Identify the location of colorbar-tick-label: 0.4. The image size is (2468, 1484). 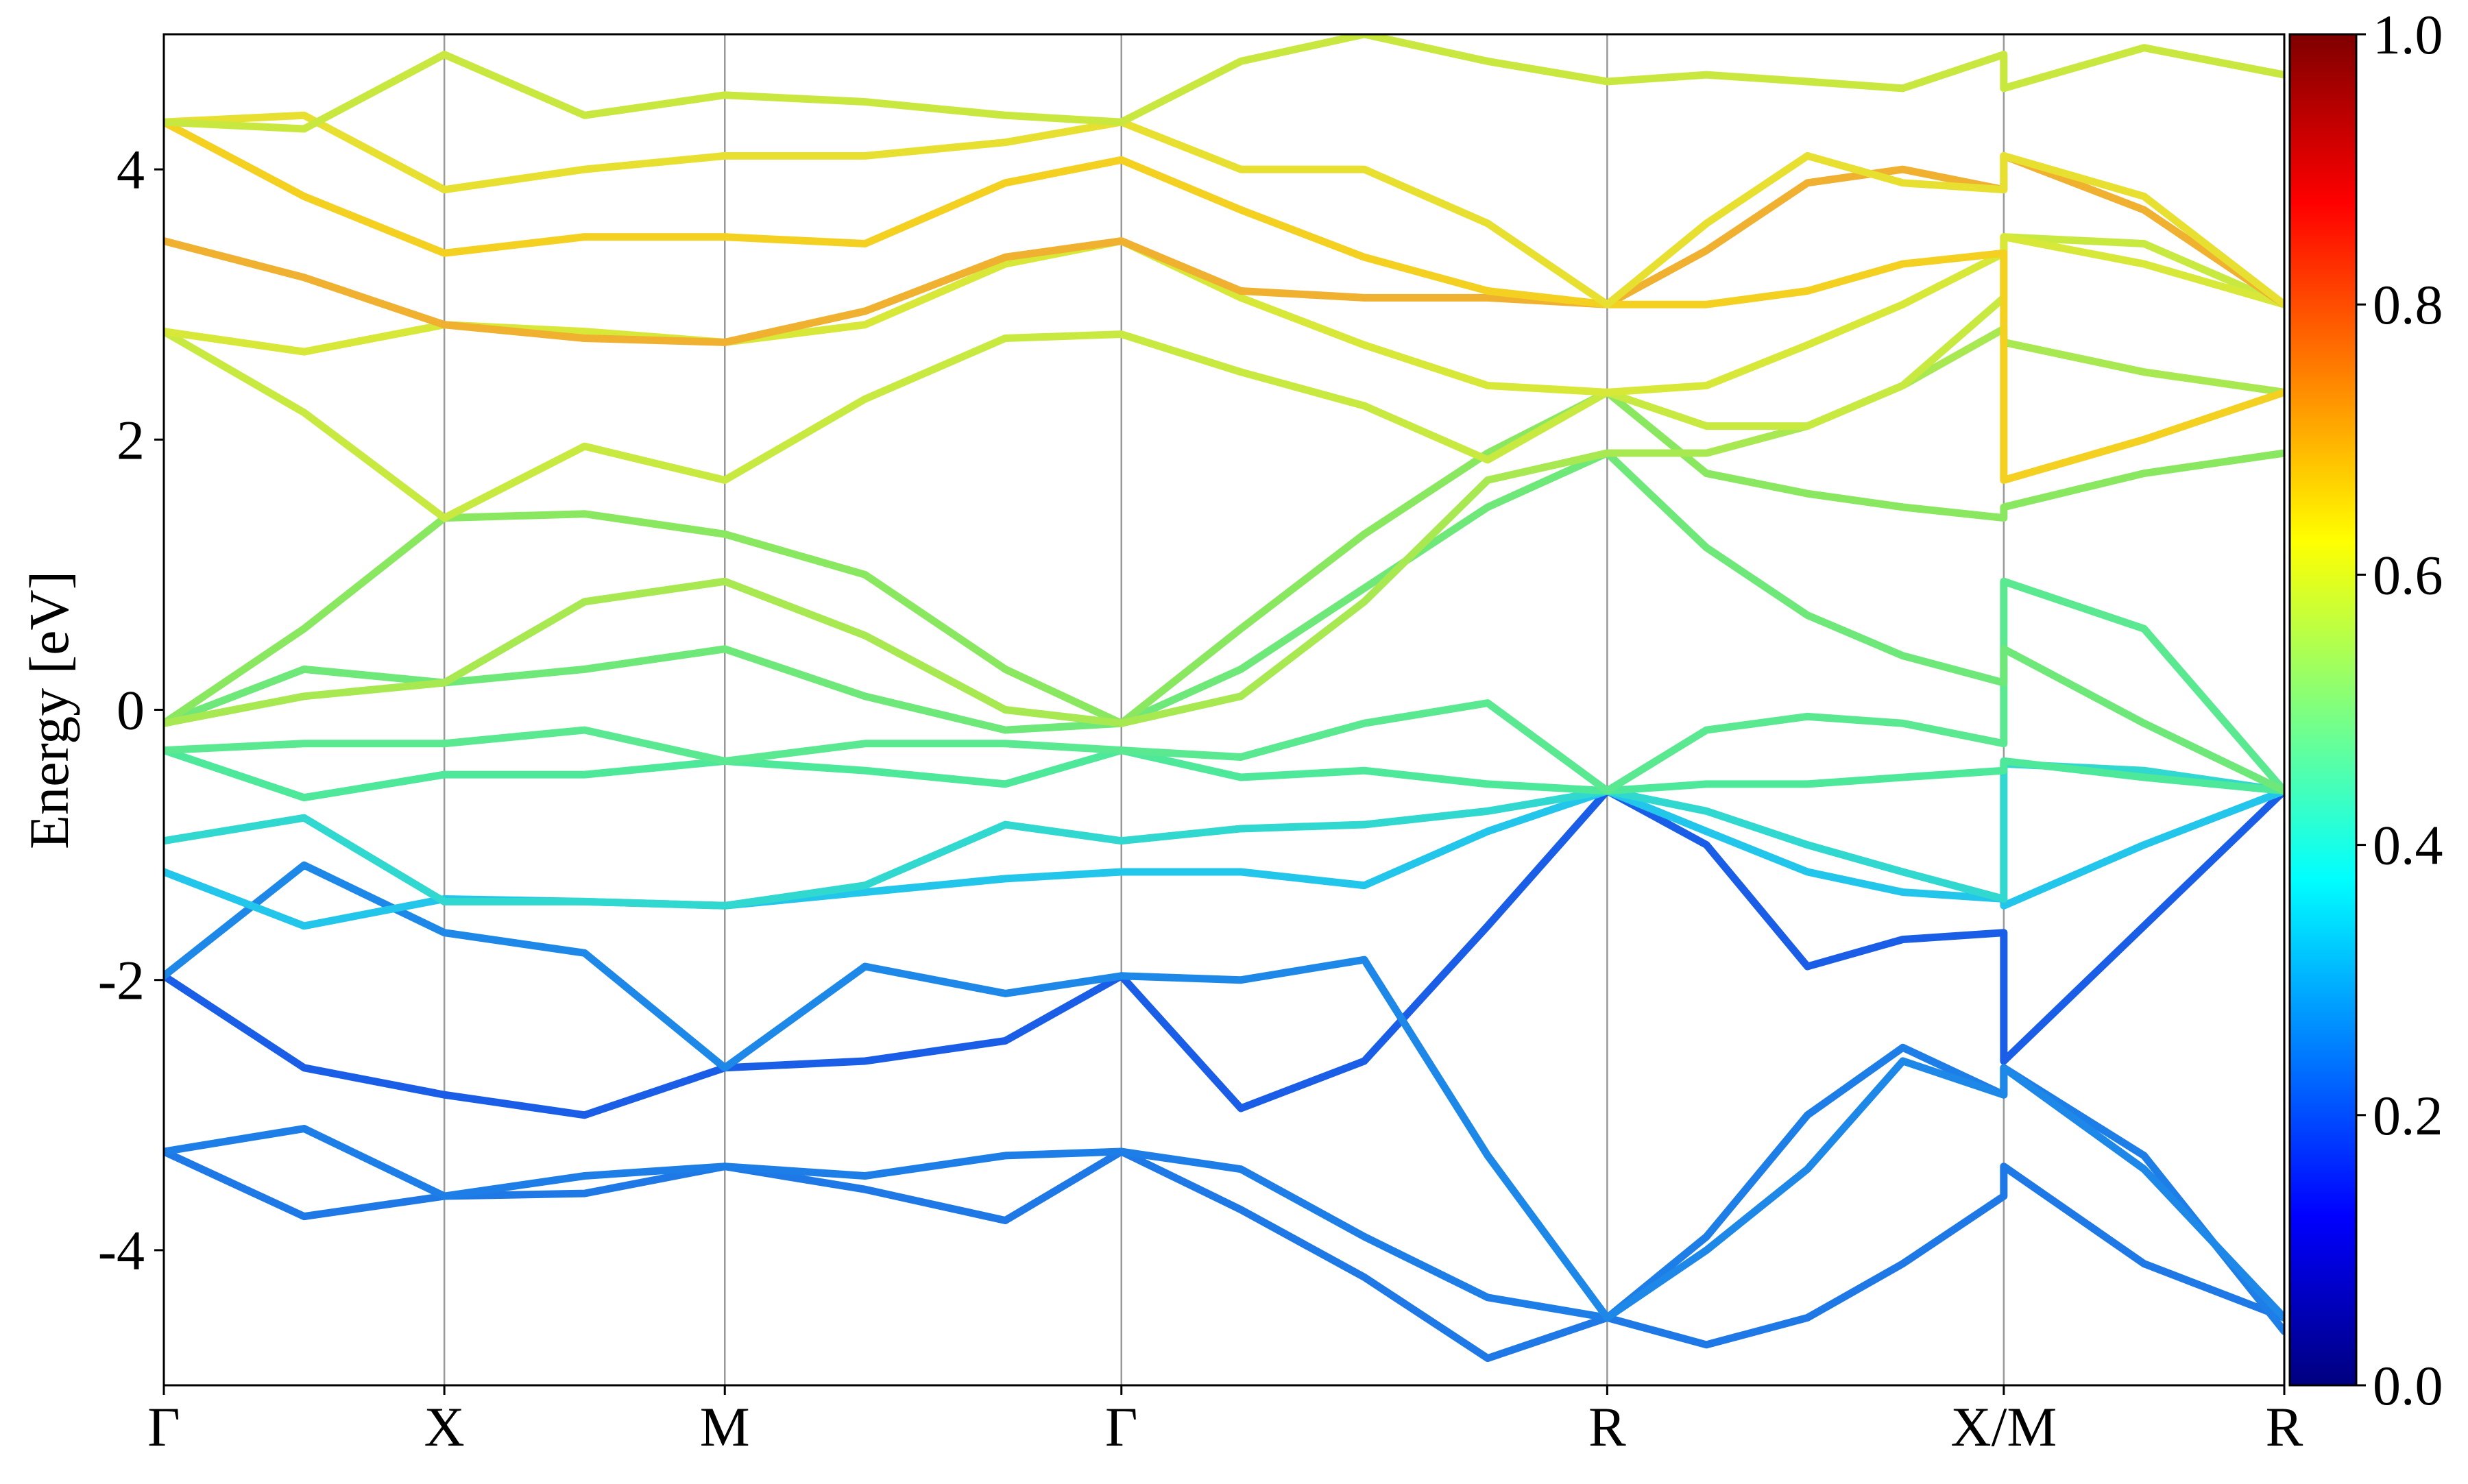
(2408, 845).